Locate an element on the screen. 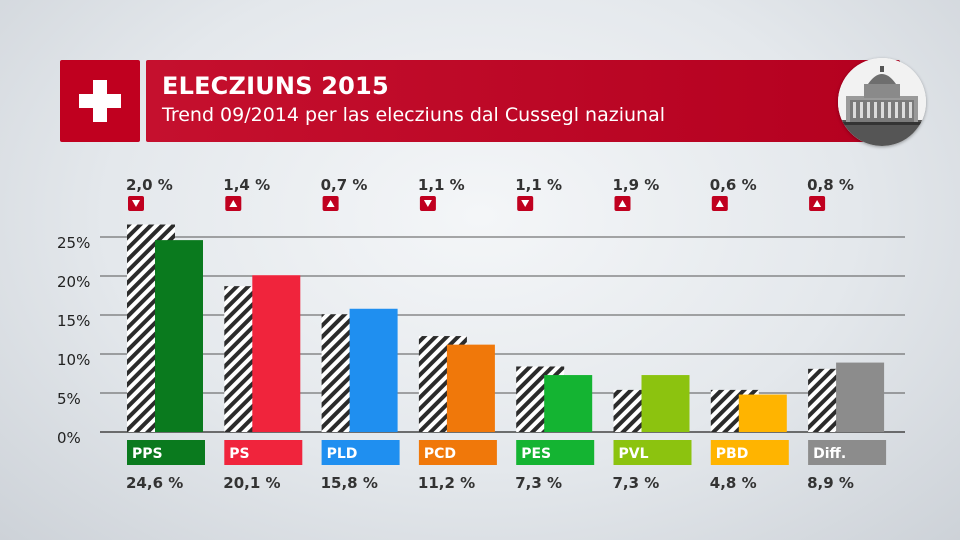 The width and height of the screenshot is (960, 540). change-value-label: 2,0 % is located at coordinates (149, 185).